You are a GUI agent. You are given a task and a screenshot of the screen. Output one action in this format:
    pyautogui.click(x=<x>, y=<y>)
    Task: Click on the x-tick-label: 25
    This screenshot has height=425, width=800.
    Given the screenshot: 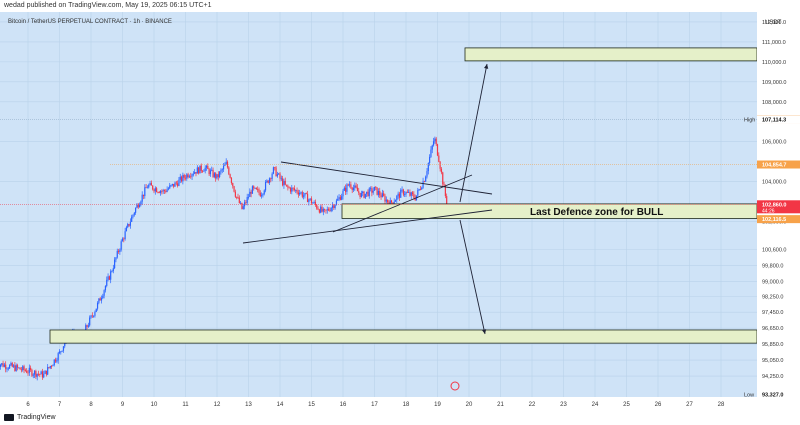 What is the action you would take?
    pyautogui.click(x=626, y=405)
    